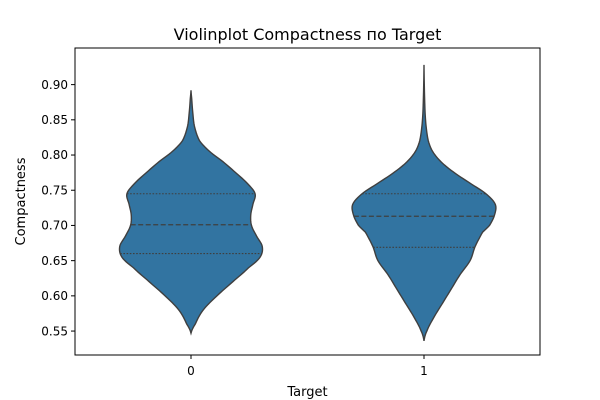 This screenshot has height=400, width=600. What do you see at coordinates (54, 296) in the screenshot?
I see `y-tick-label: 0.60` at bounding box center [54, 296].